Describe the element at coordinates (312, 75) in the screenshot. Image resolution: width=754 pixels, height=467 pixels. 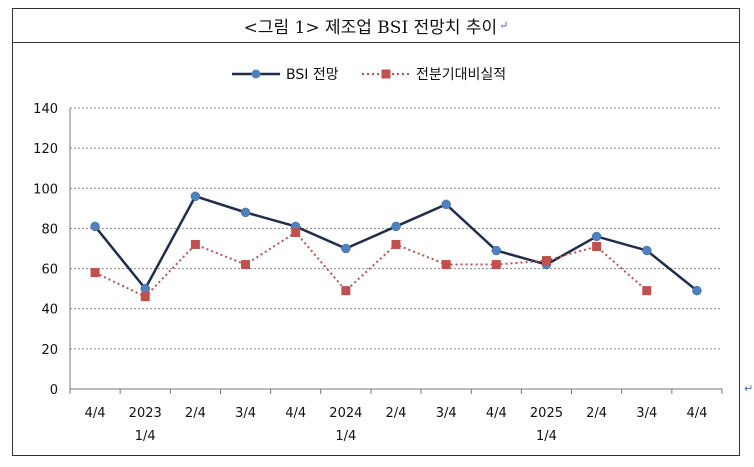
I see `legend-label-1: BSI 전망` at that location.